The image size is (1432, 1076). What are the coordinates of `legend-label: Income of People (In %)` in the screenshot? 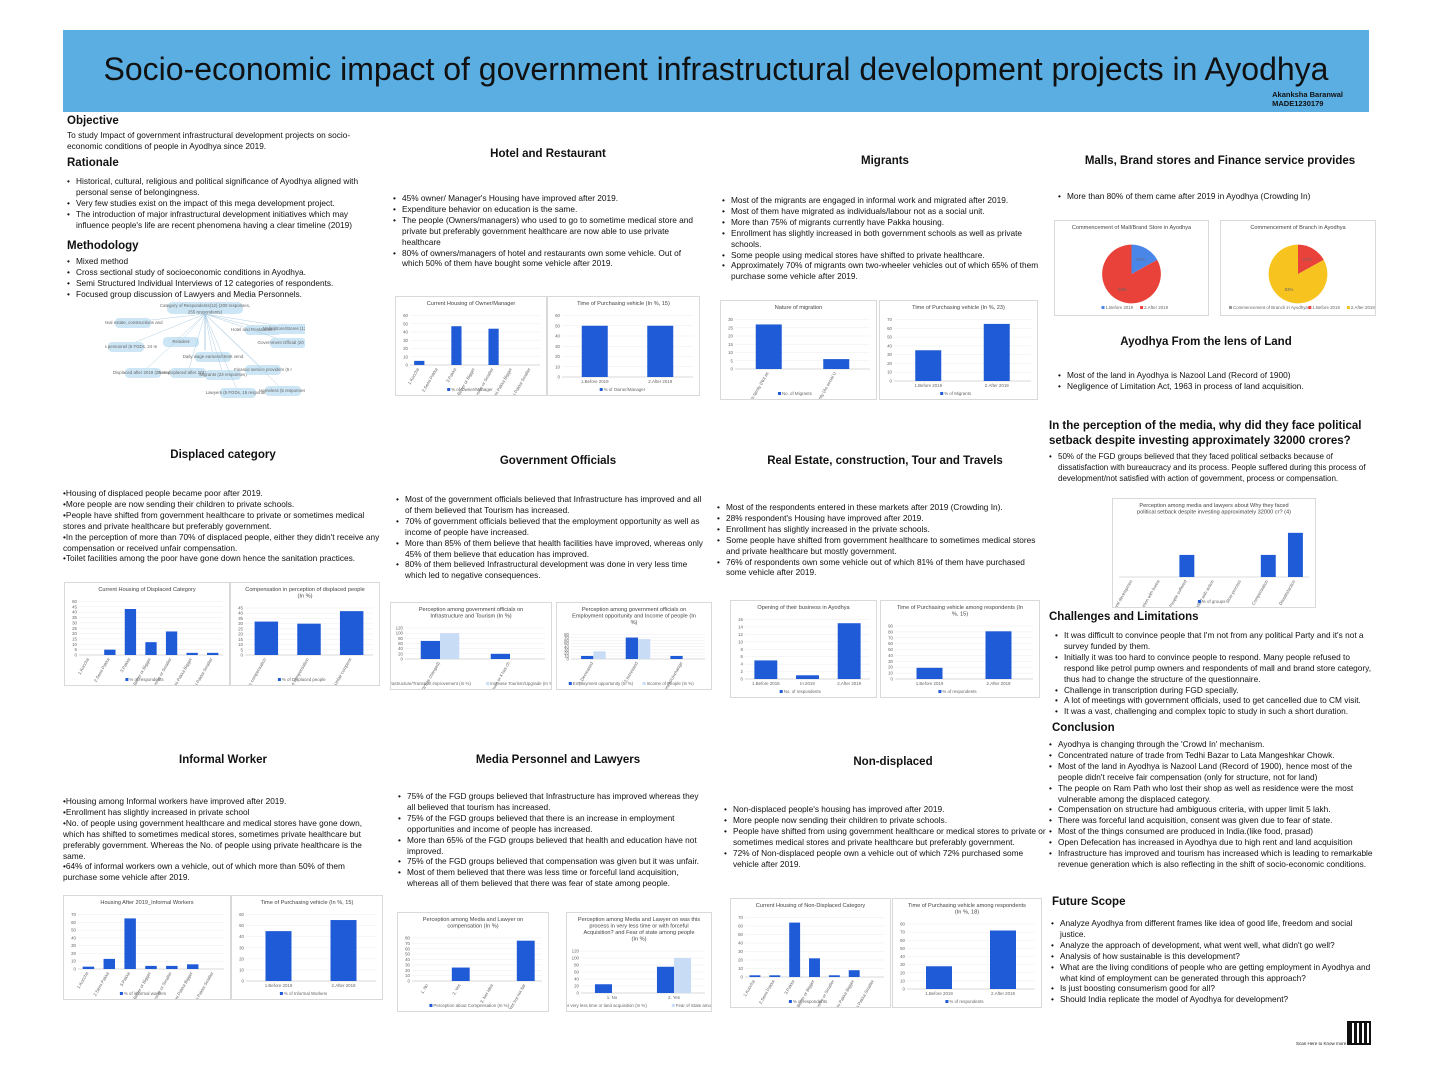 It's located at (671, 683).